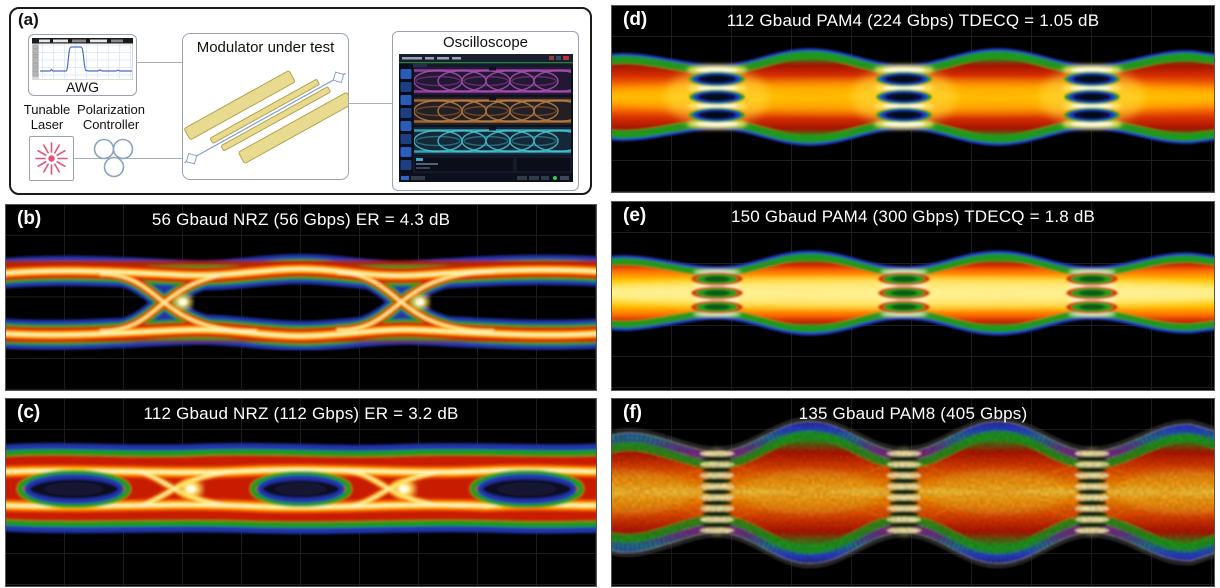 The image size is (1220, 588). What do you see at coordinates (635, 19) in the screenshot?
I see `panel-label: (d)` at bounding box center [635, 19].